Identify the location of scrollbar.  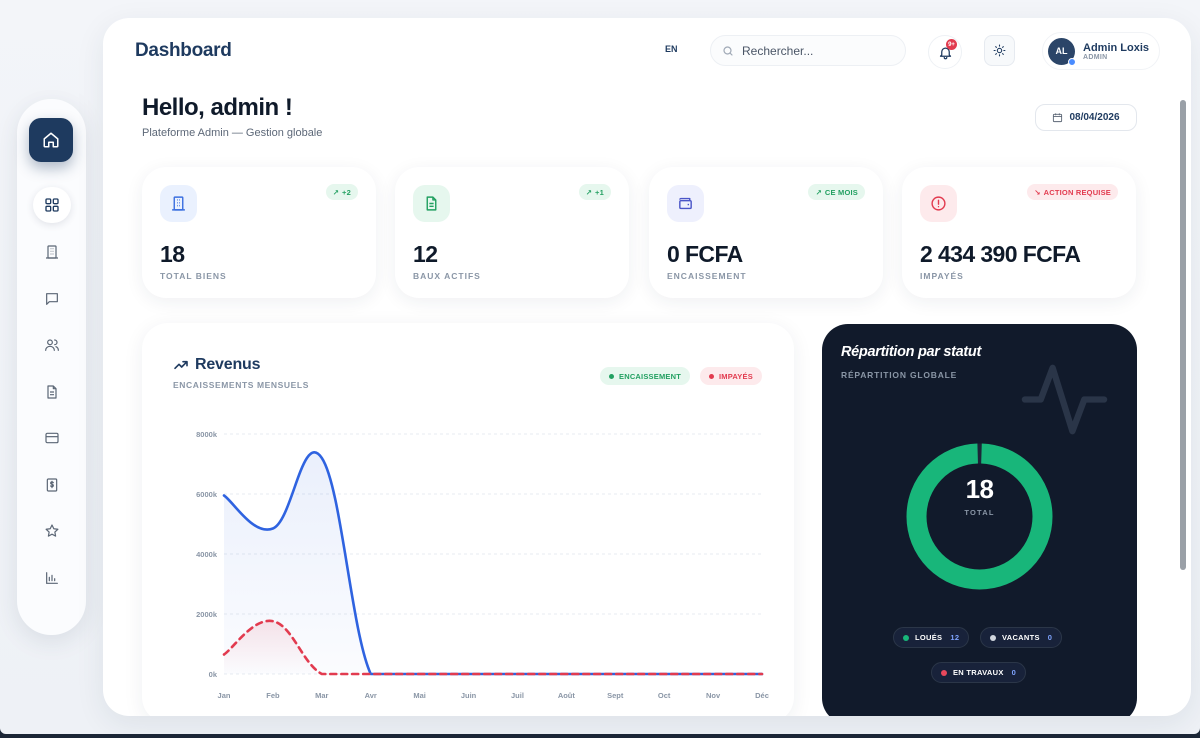
(1183, 335).